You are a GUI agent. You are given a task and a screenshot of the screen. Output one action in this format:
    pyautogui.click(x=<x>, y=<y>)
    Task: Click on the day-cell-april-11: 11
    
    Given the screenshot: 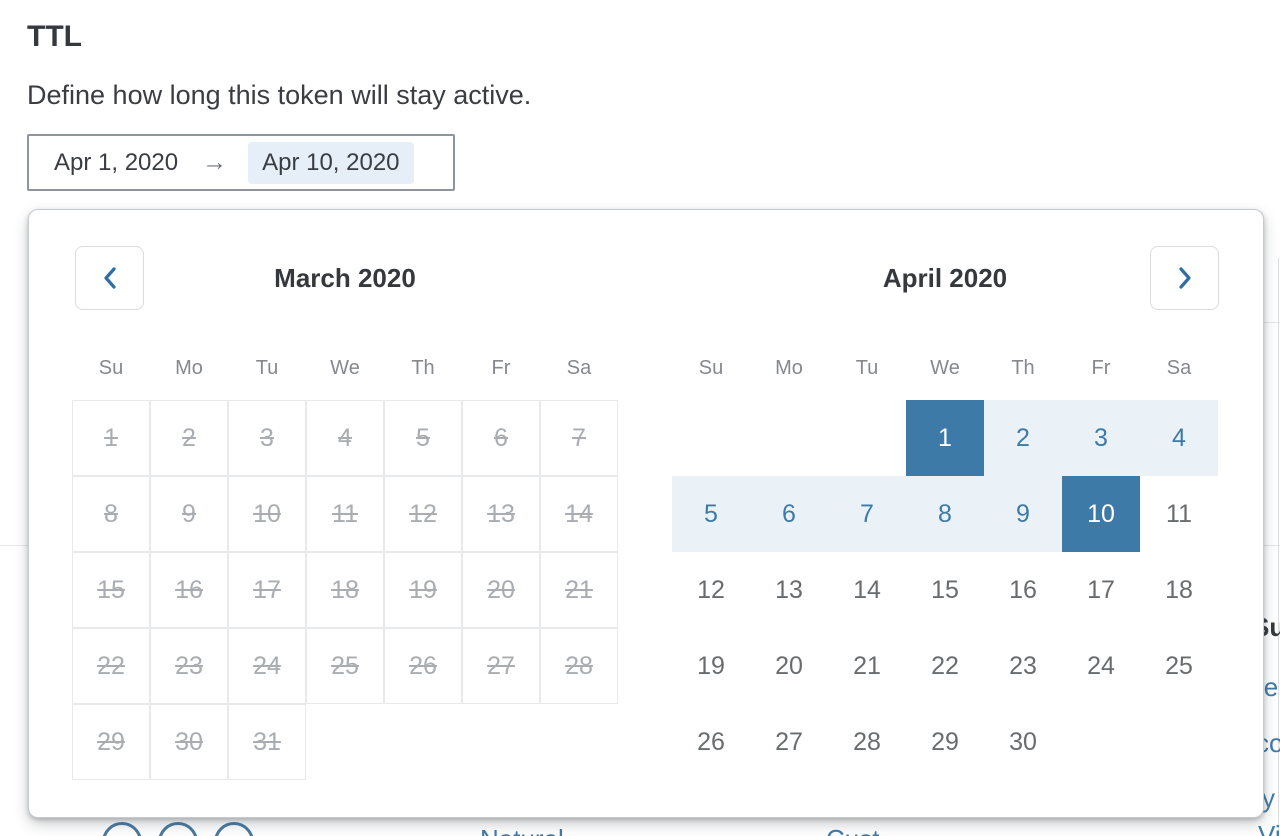 What is the action you would take?
    pyautogui.click(x=1179, y=514)
    